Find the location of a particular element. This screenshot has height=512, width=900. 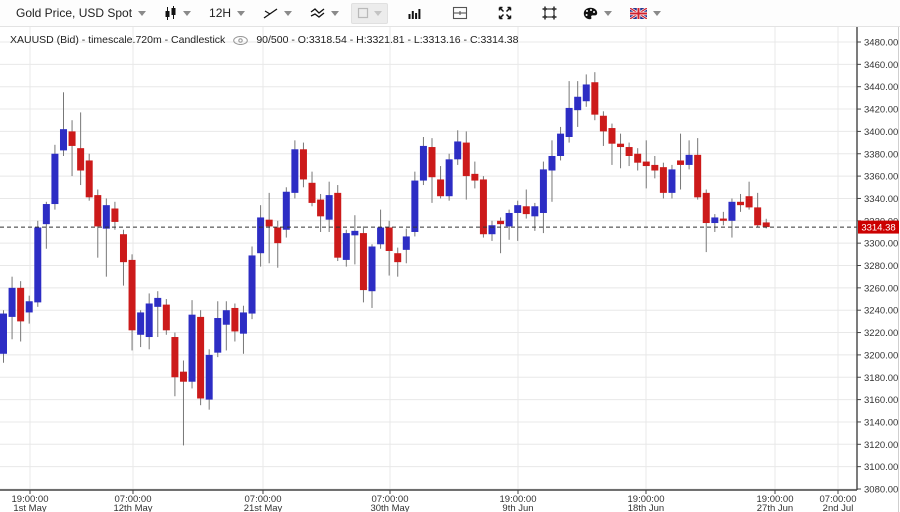

fullscreen-icon is located at coordinates (505, 13).